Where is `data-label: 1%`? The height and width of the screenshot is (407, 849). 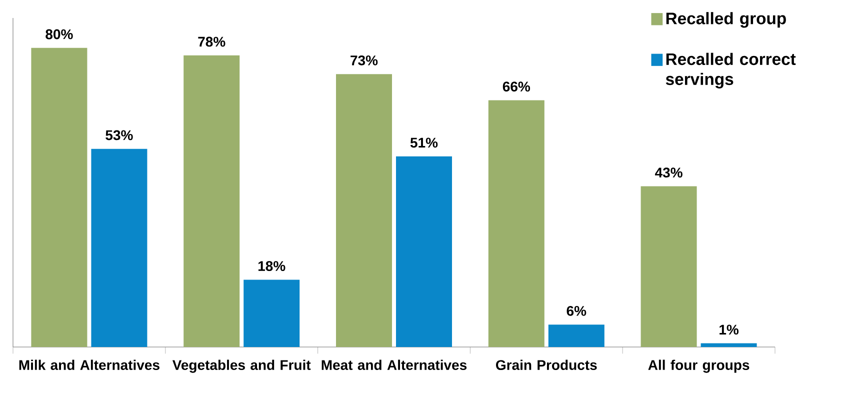 data-label: 1% is located at coordinates (729, 329).